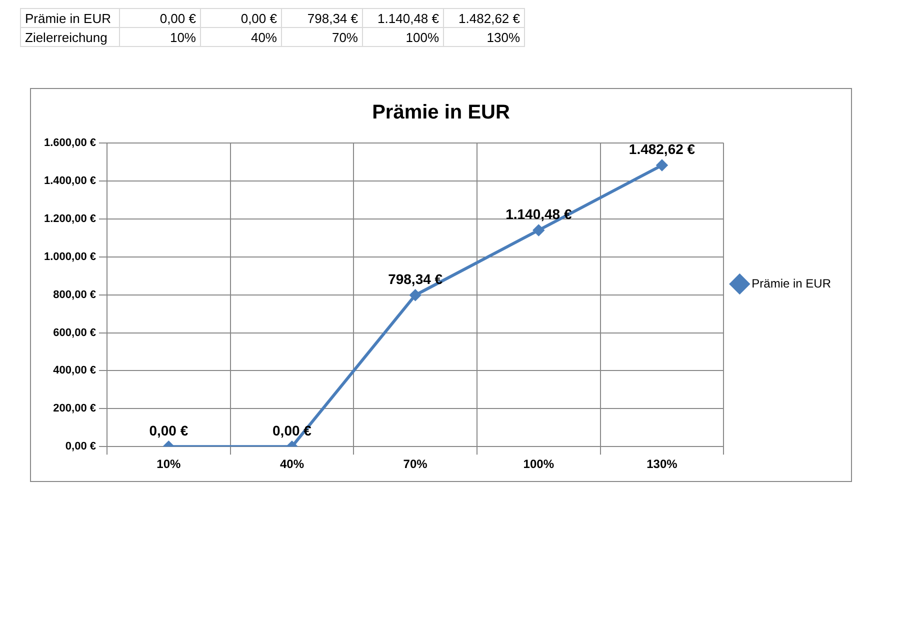 Image resolution: width=918 pixels, height=618 pixels. I want to click on text: 798,34 €, so click(332, 18).